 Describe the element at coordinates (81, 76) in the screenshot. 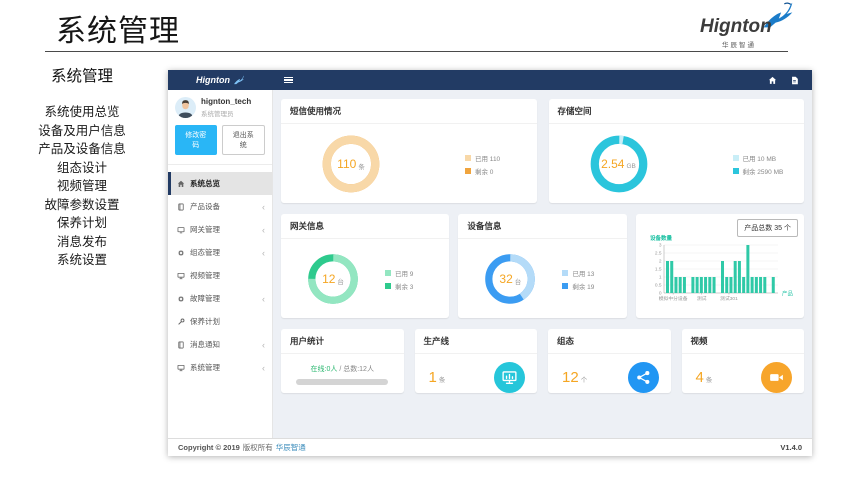

I see `outer-menu-heading: 系统管理` at that location.